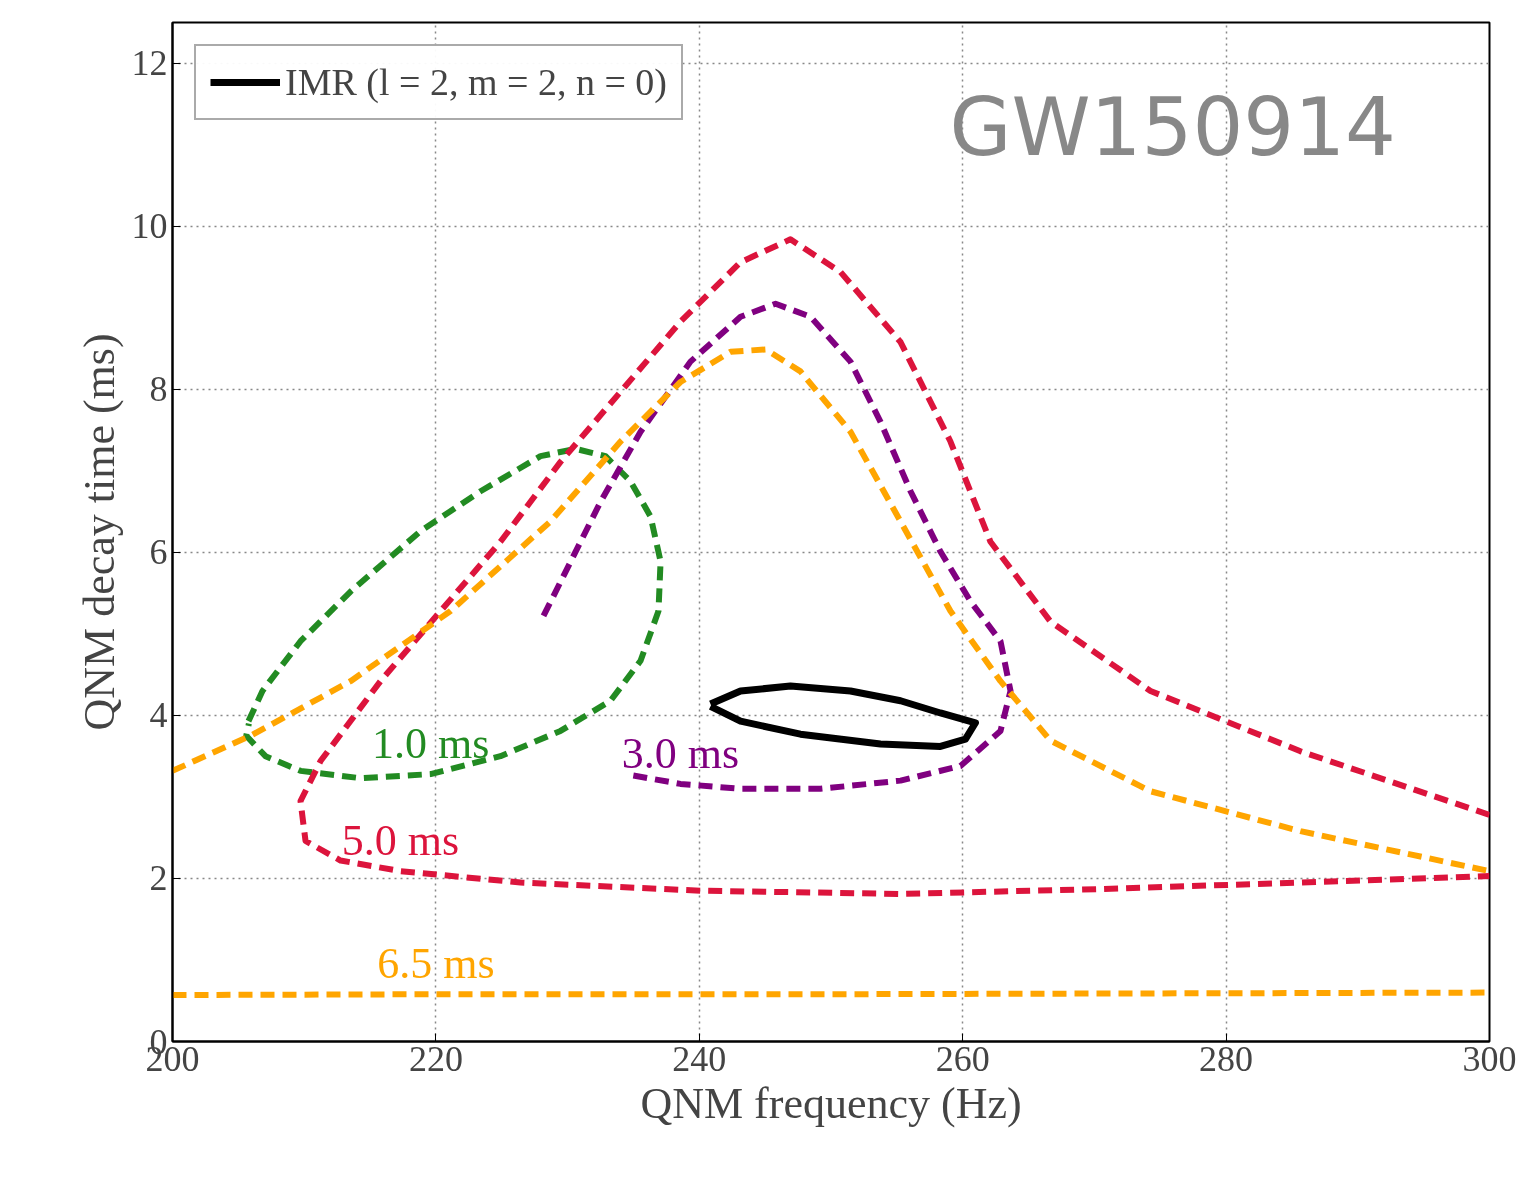 The width and height of the screenshot is (1527, 1177). I want to click on annotation: 5.0 ms, so click(400, 841).